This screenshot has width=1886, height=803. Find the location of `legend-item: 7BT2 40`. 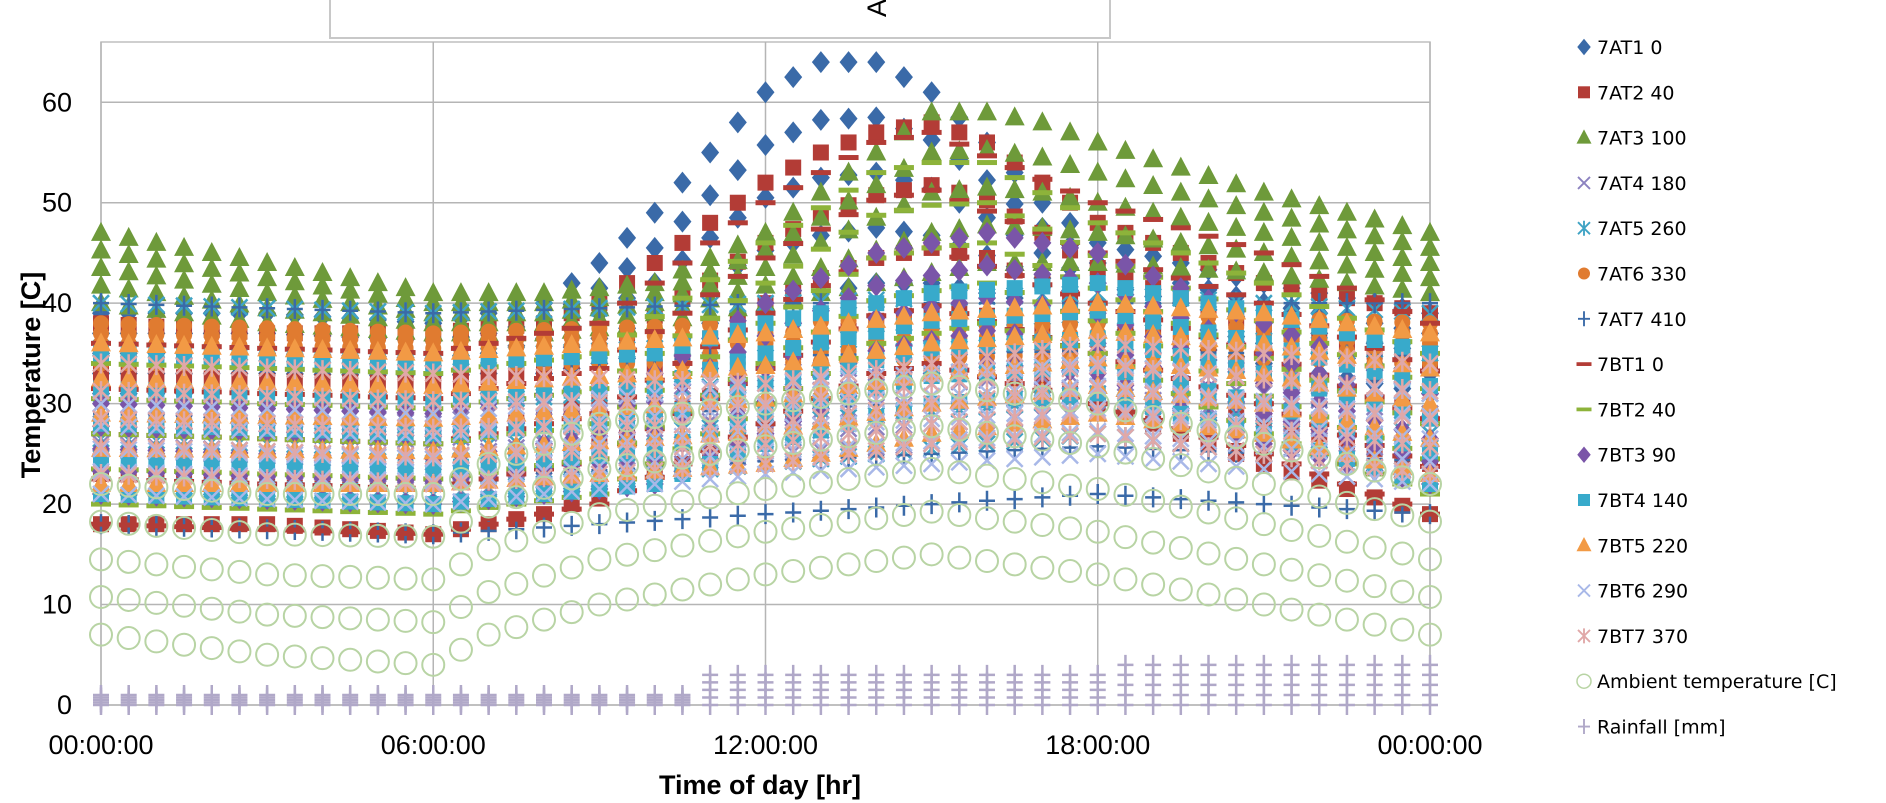

legend-item: 7BT2 40 is located at coordinates (1626, 410).